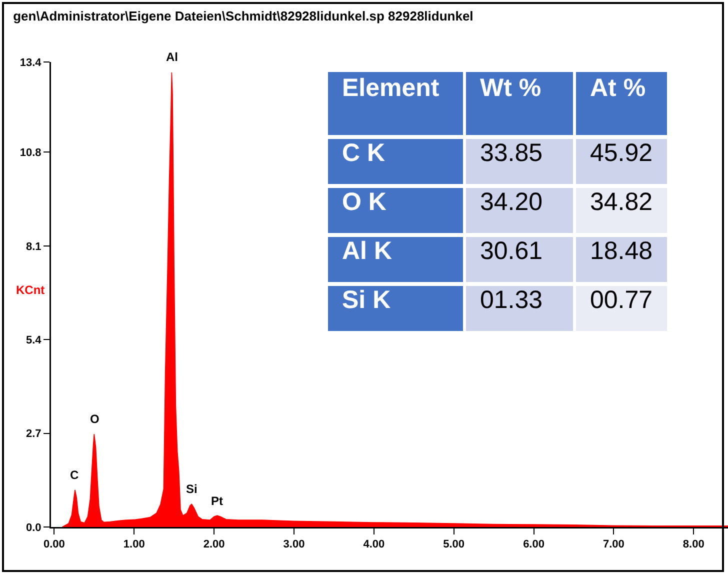 The width and height of the screenshot is (728, 576). What do you see at coordinates (511, 251) in the screenshot?
I see `text: 30.61` at bounding box center [511, 251].